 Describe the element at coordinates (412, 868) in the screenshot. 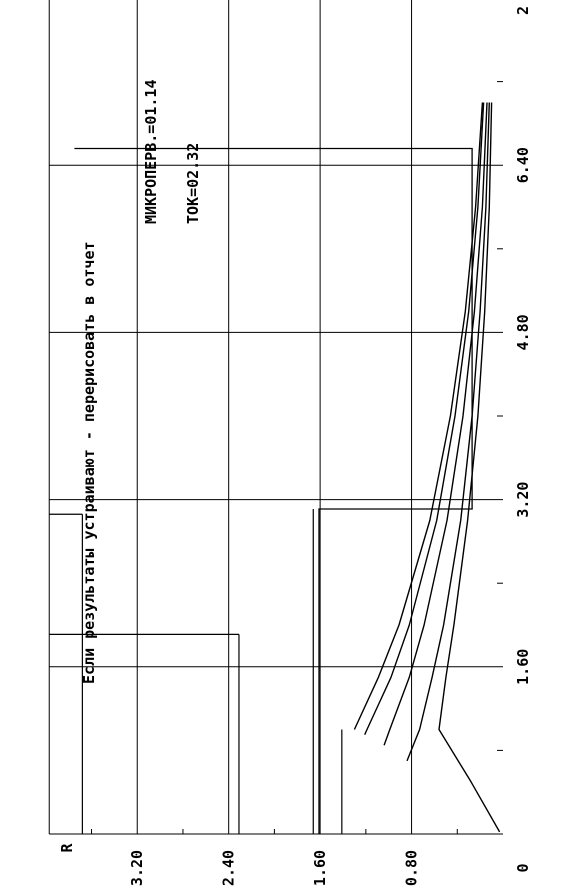

I see `y-tick-label-0: 0.80` at that location.